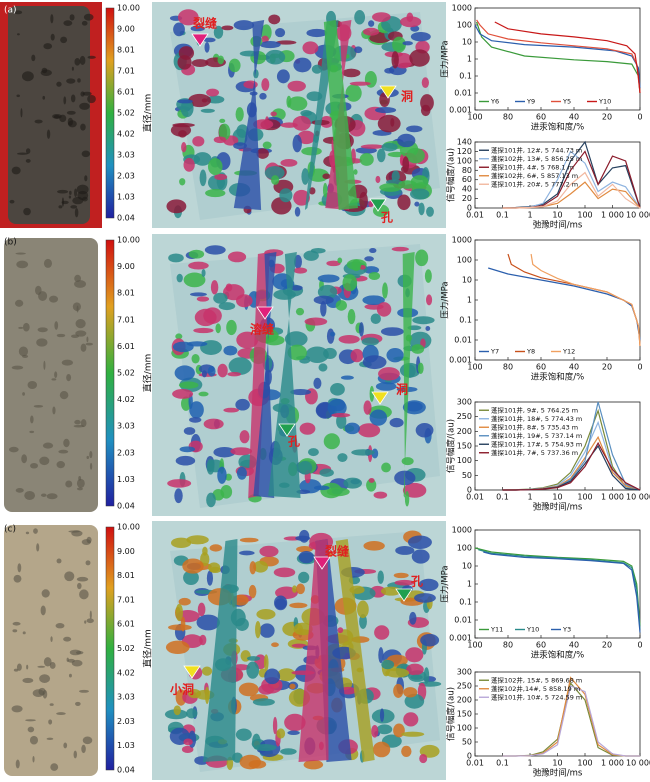 Image resolution: width=650 pixels, height=782 pixels. Describe the element at coordinates (336, 551) in the screenshot. I see `annotation: 裂缝` at that location.